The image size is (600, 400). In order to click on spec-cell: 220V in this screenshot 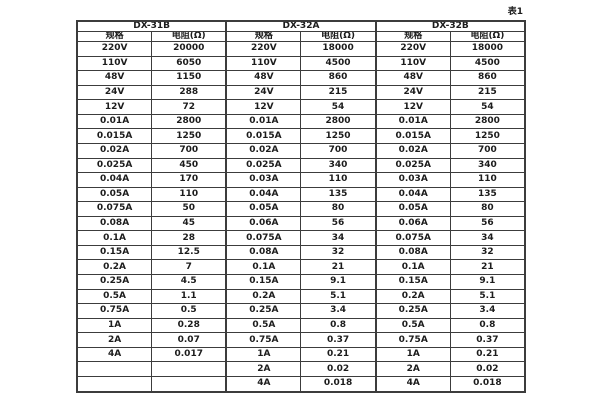, I will do `click(263, 49)`.